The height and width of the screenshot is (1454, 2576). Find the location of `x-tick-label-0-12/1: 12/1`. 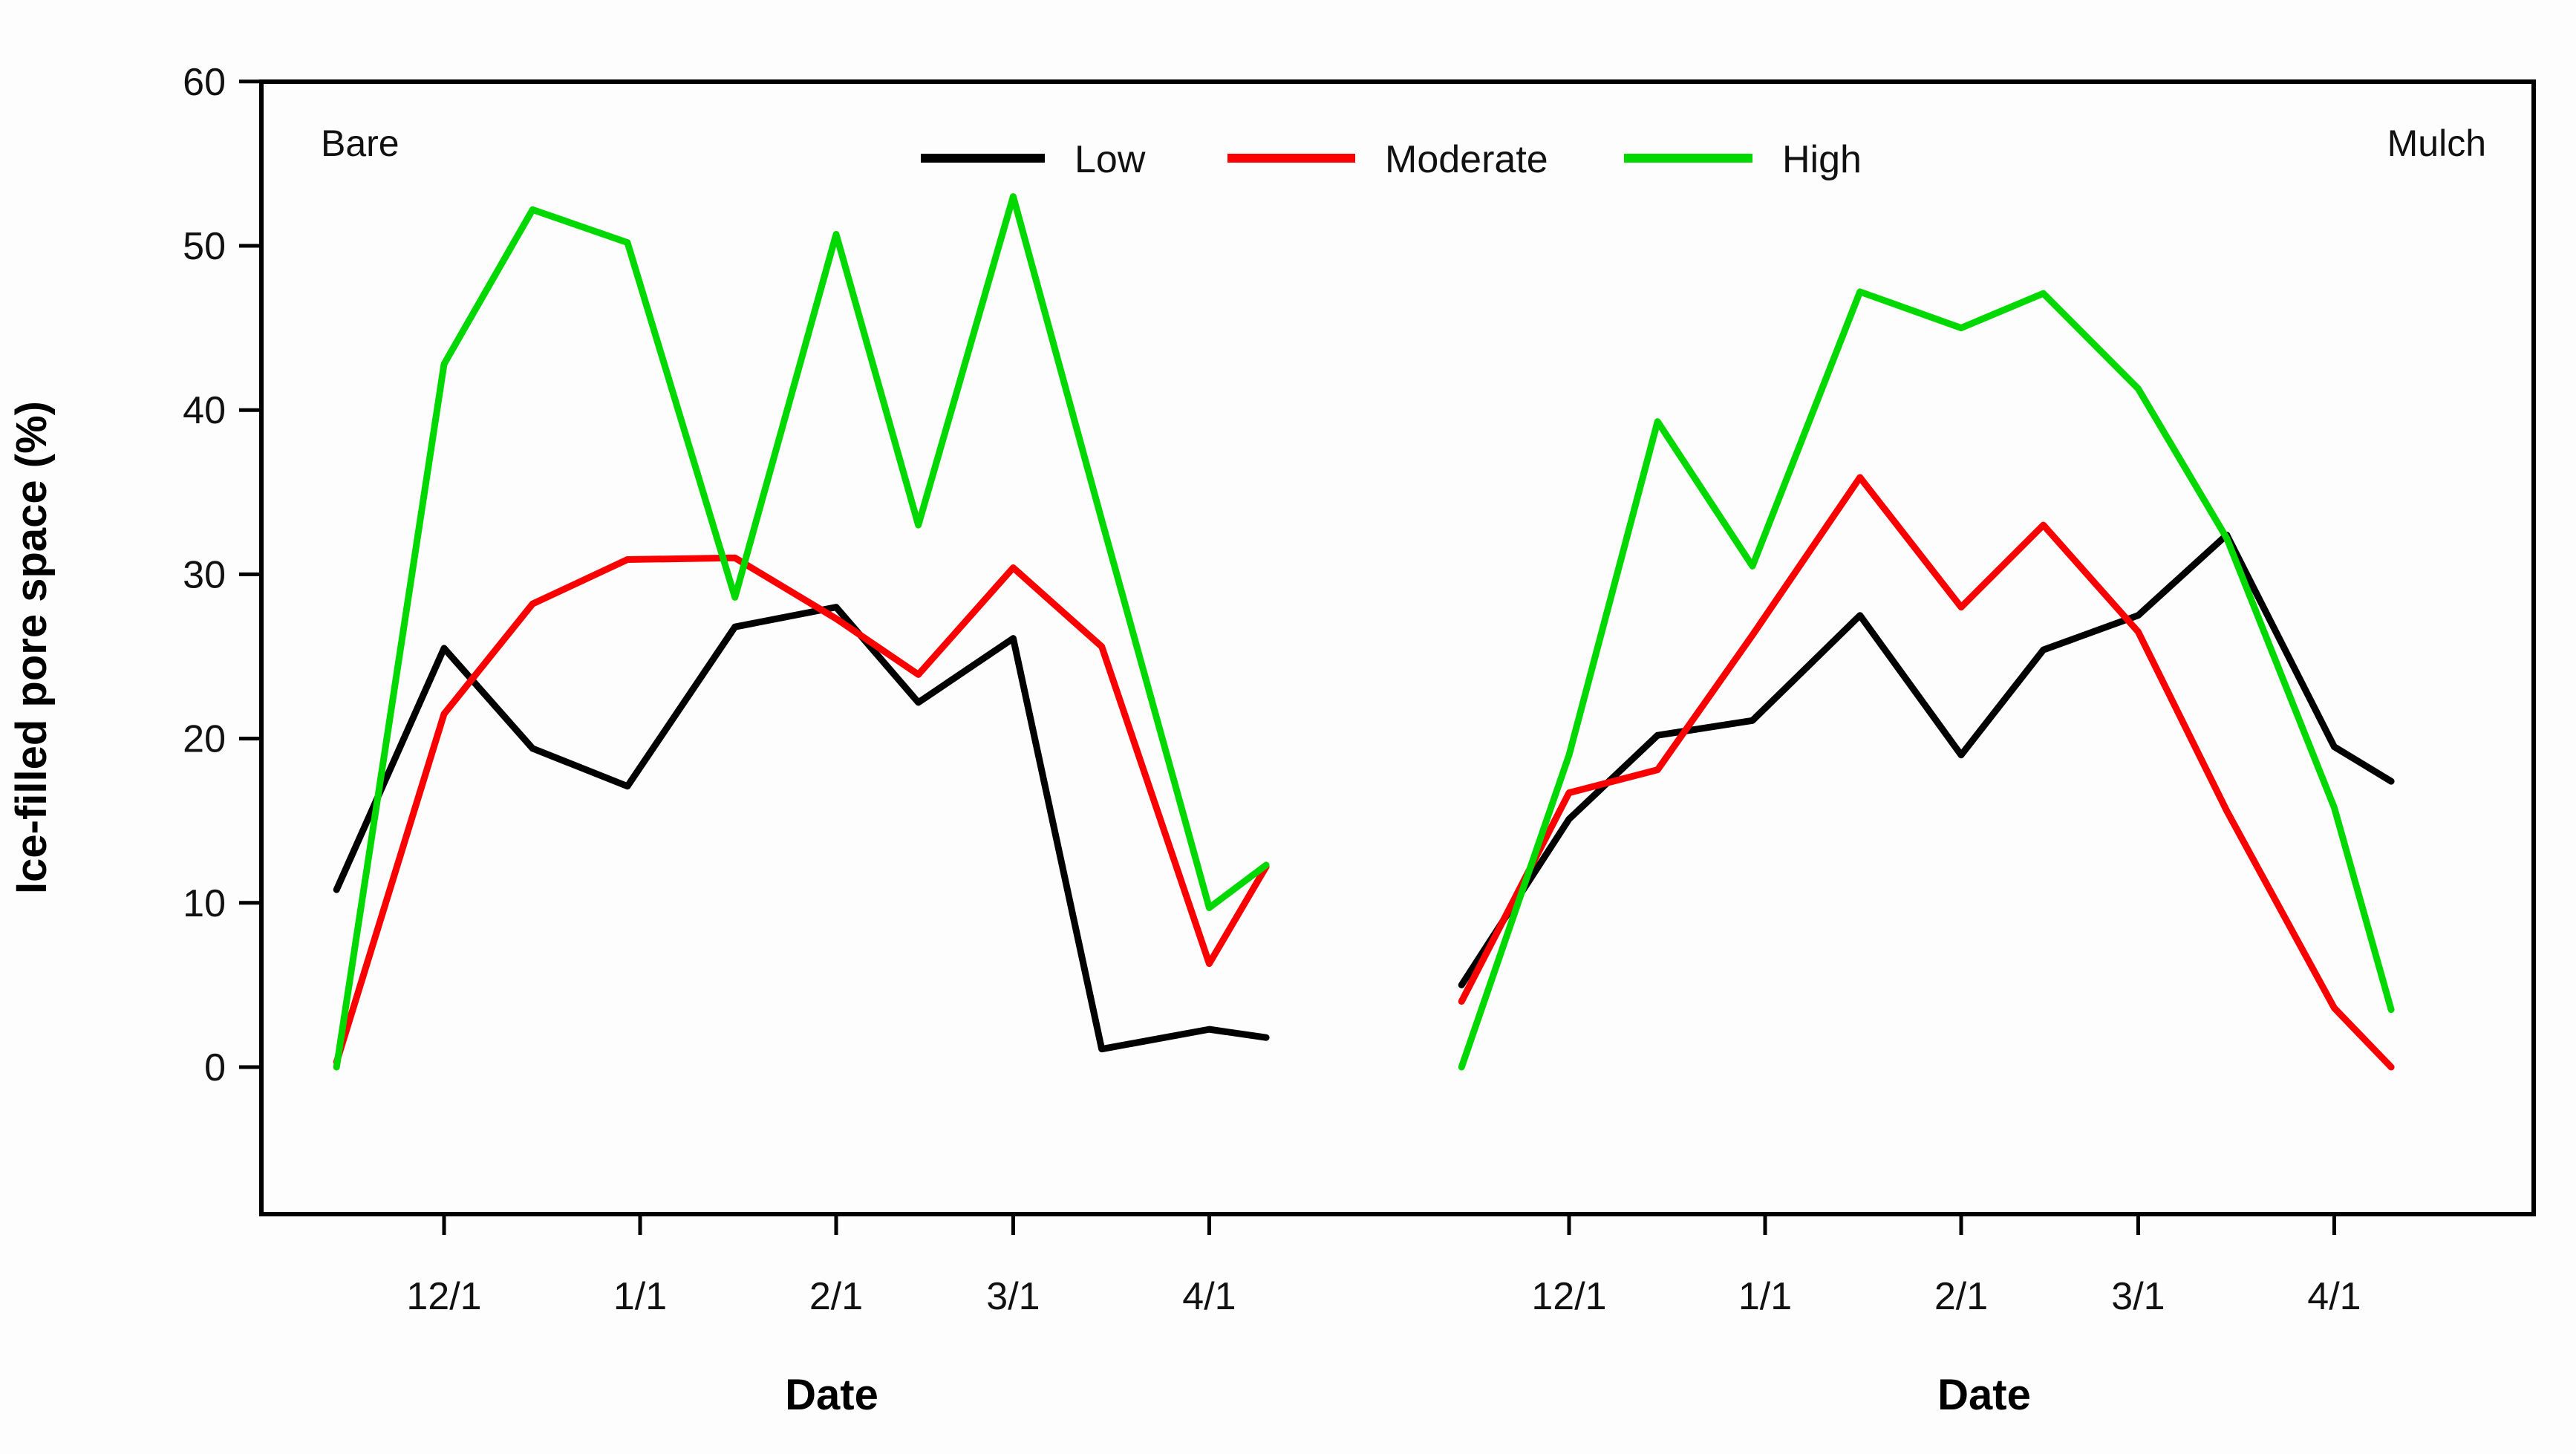

x-tick-label-0-12/1: 12/1 is located at coordinates (443, 1296).